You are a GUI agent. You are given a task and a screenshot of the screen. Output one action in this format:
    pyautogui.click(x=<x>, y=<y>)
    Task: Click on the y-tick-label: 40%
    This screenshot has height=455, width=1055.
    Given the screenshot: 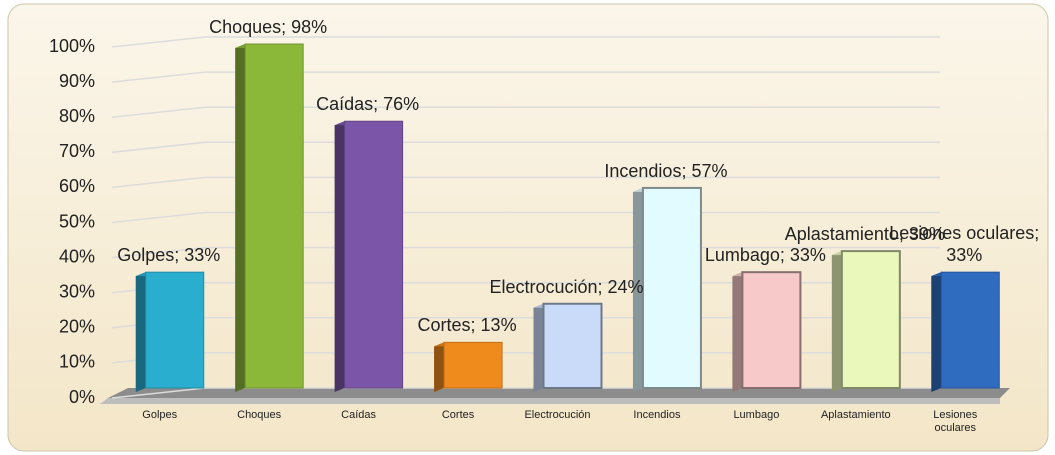 What is the action you would take?
    pyautogui.click(x=77, y=256)
    